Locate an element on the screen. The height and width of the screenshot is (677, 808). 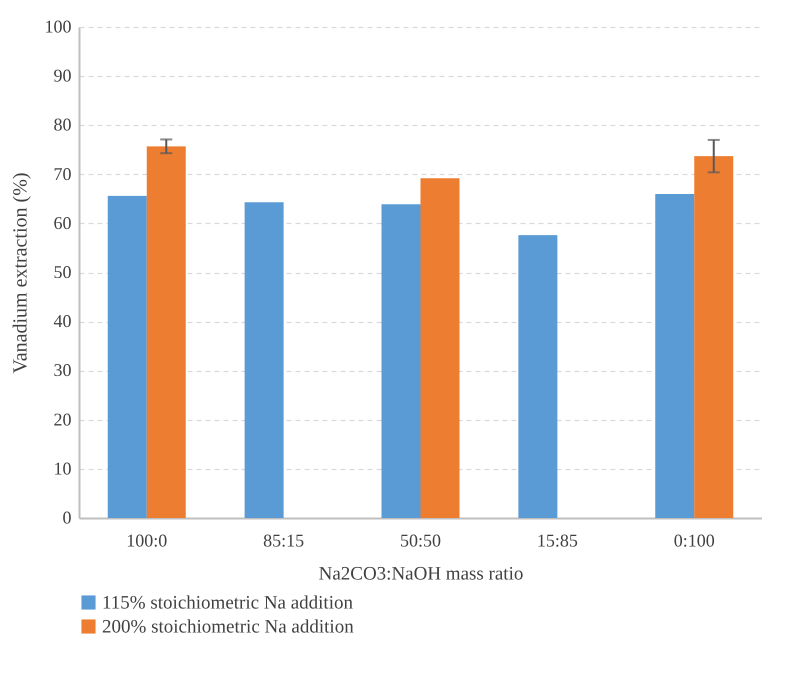
x-axis-title: Na2CO3:NaOH mass ratio is located at coordinates (421, 574).